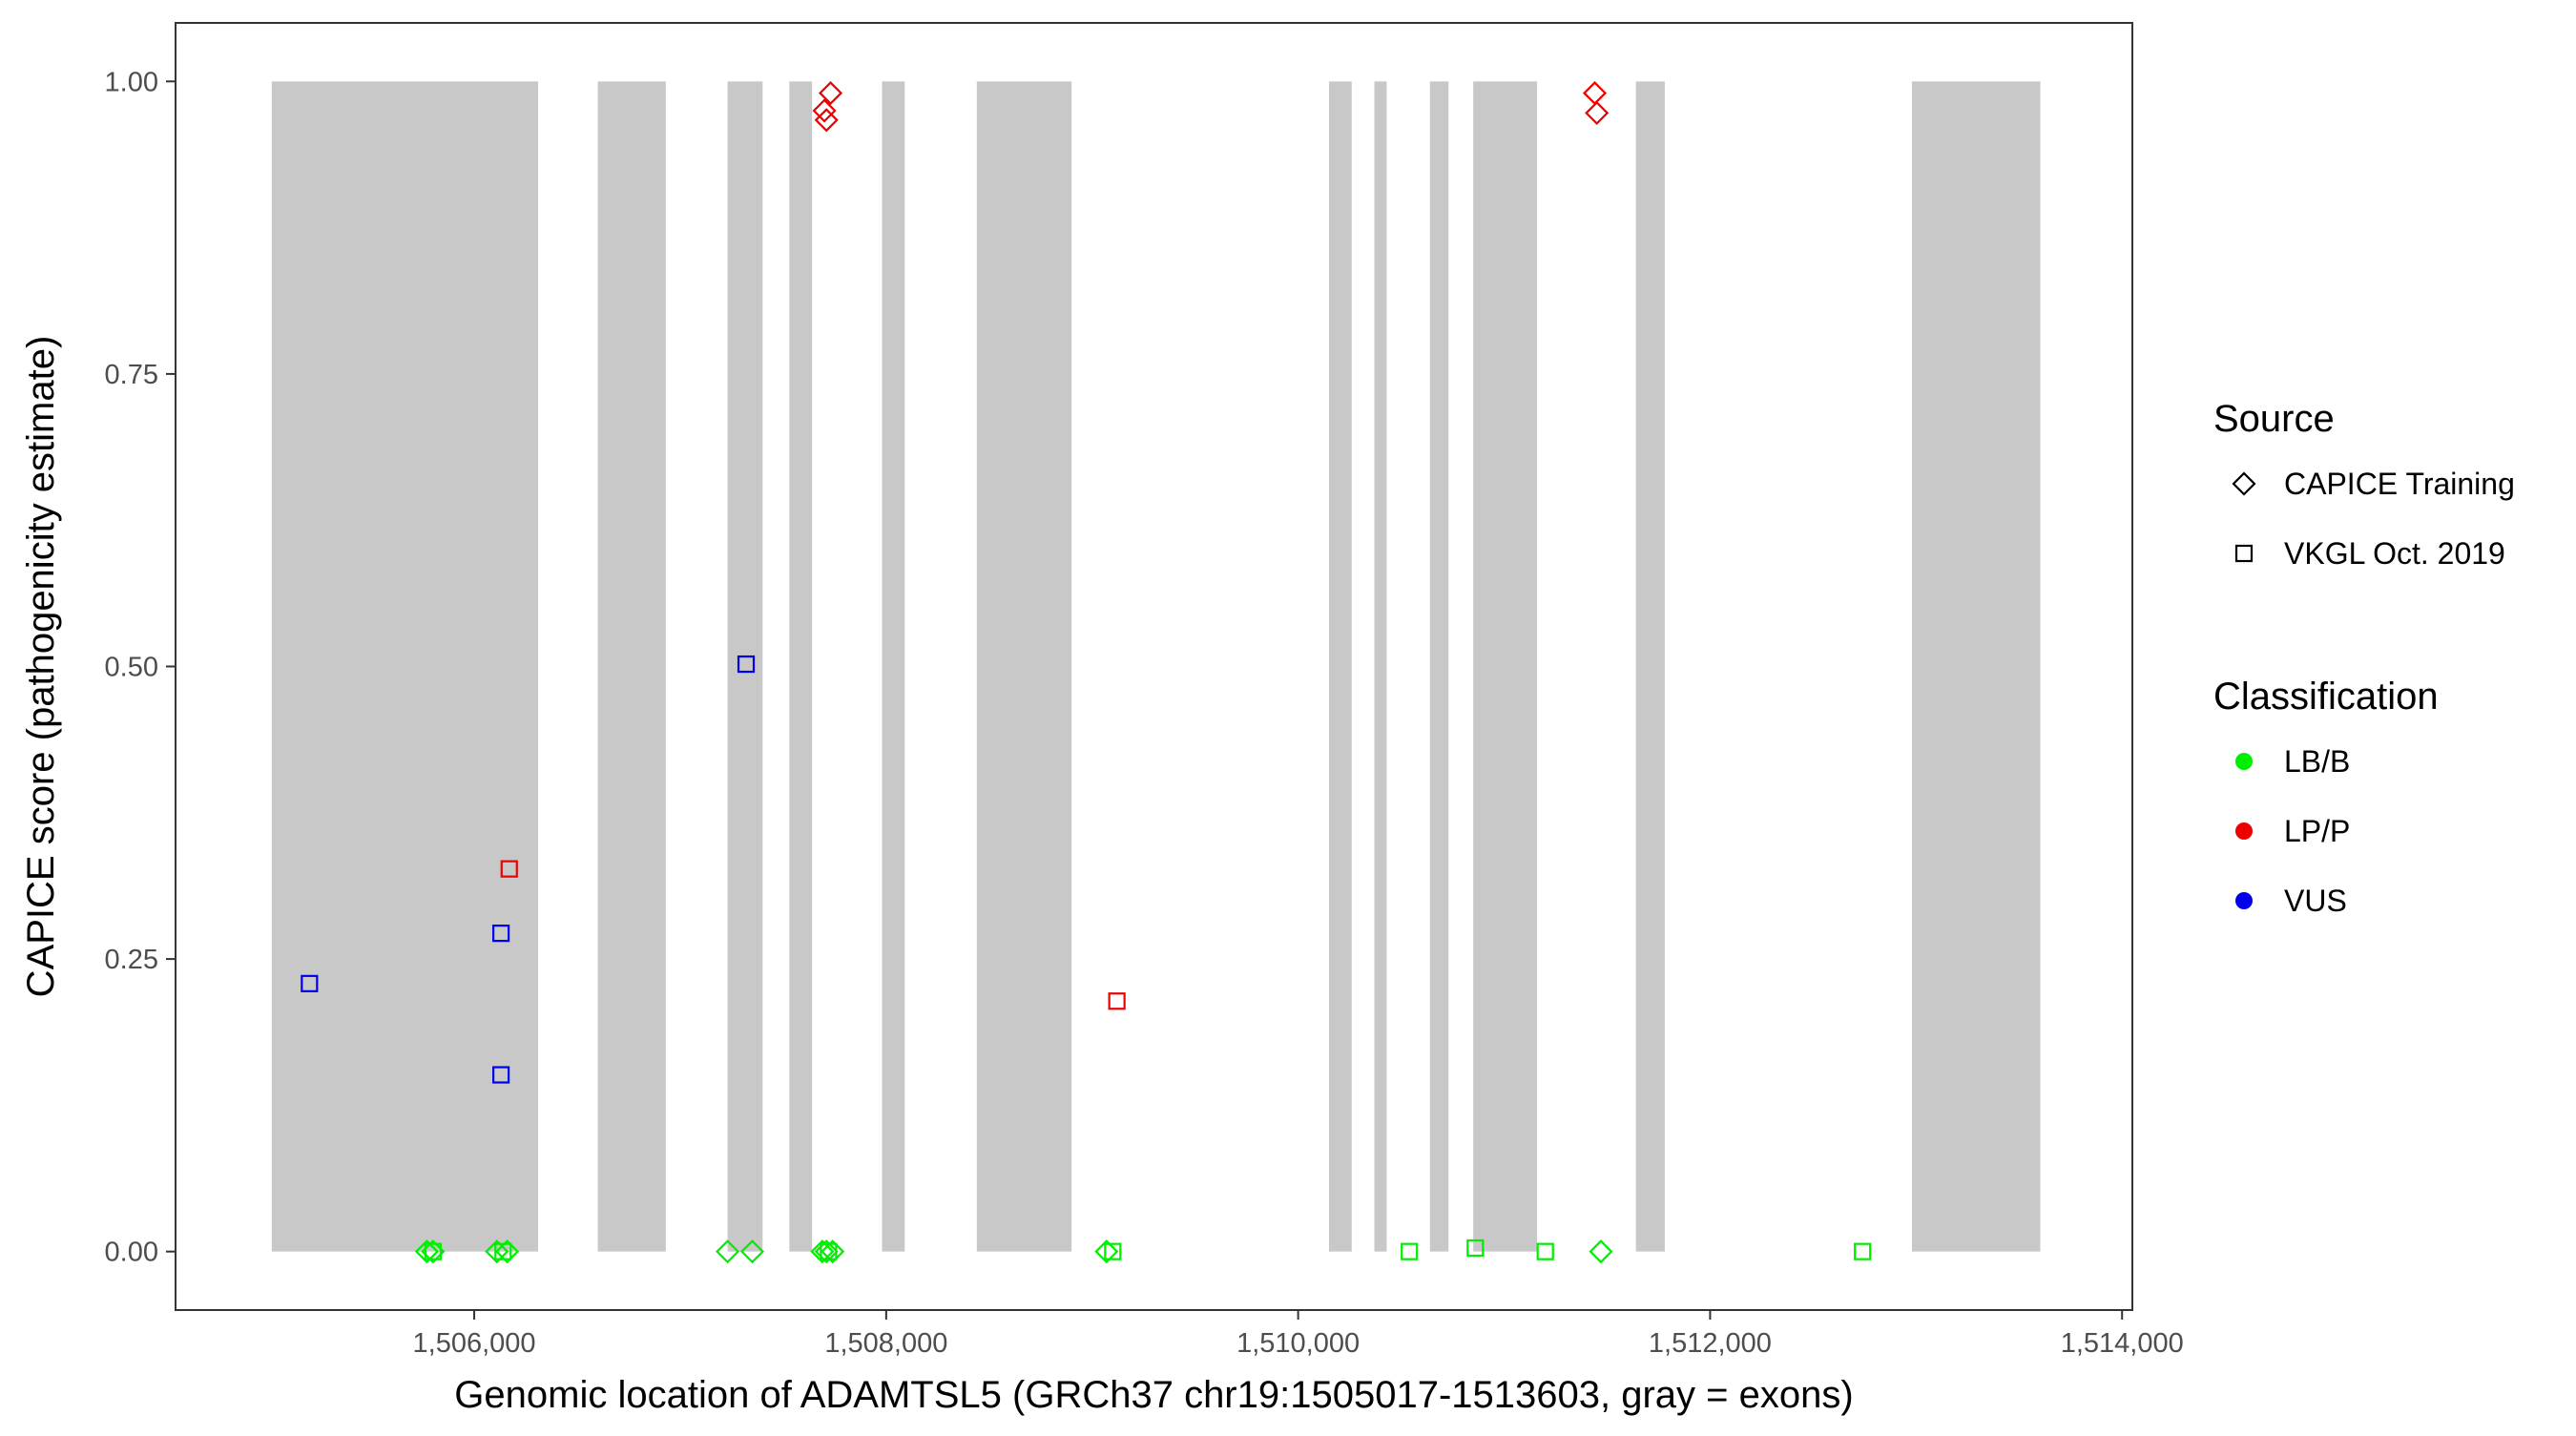 The width and height of the screenshot is (2576, 1436). I want to click on x-tick-label: 1,514,000, so click(2122, 1343).